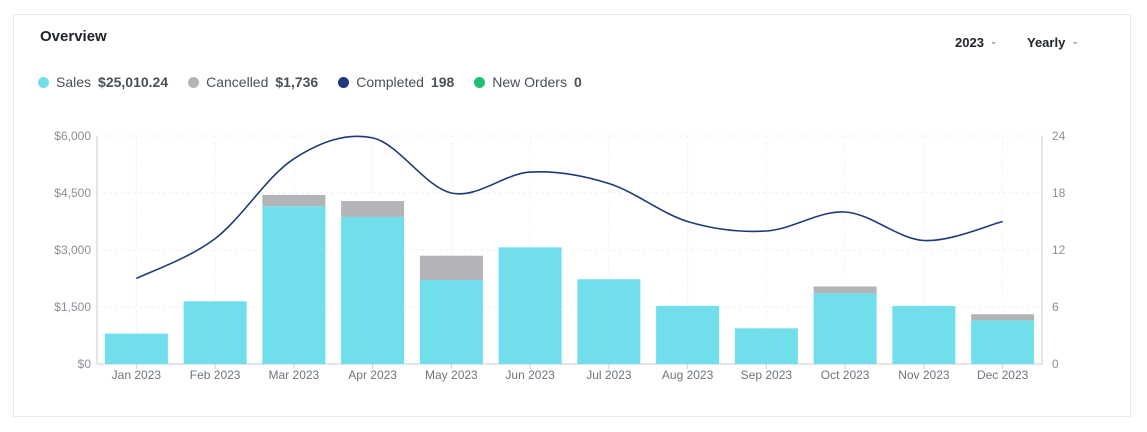 The image size is (1147, 432). Describe the element at coordinates (137, 375) in the screenshot. I see `x-tick-label: Jan 2023` at that location.